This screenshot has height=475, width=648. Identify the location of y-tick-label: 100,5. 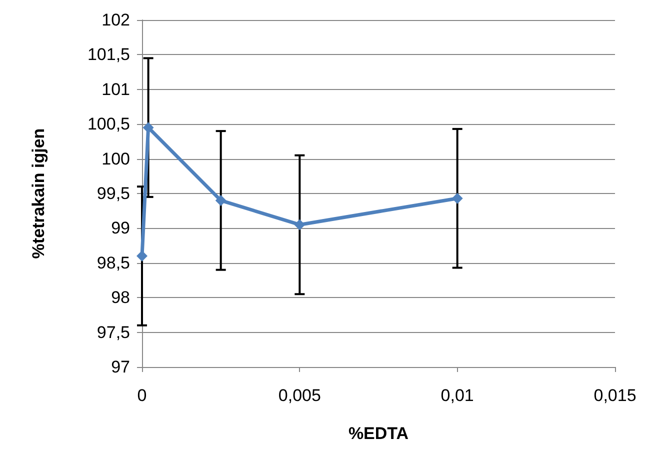
(108, 124).